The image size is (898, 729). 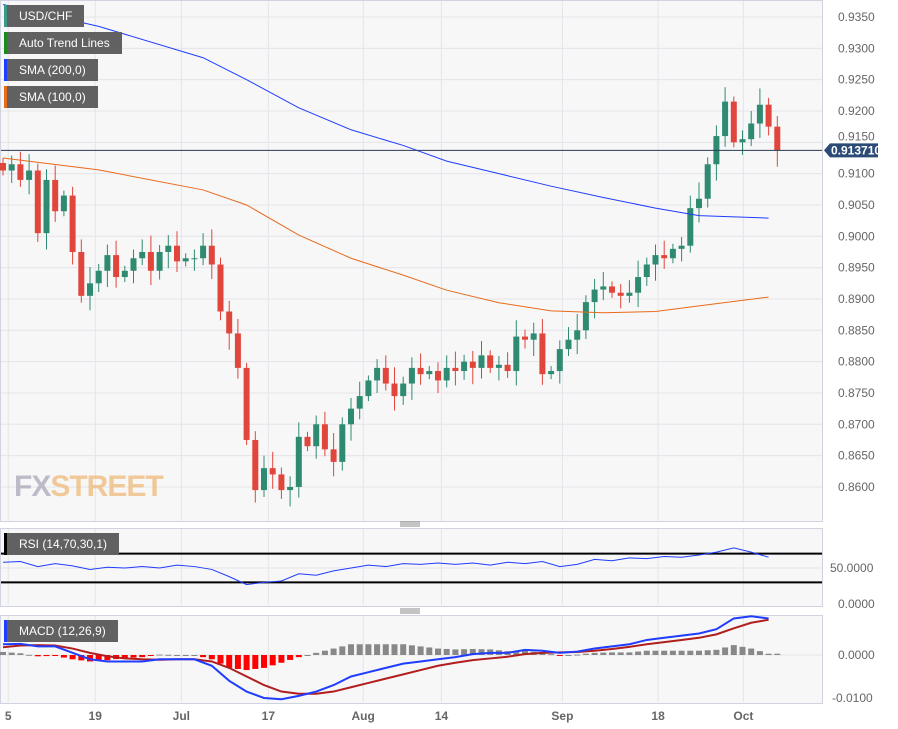 I want to click on macd-tick-label: 0.0000, so click(x=856, y=655).